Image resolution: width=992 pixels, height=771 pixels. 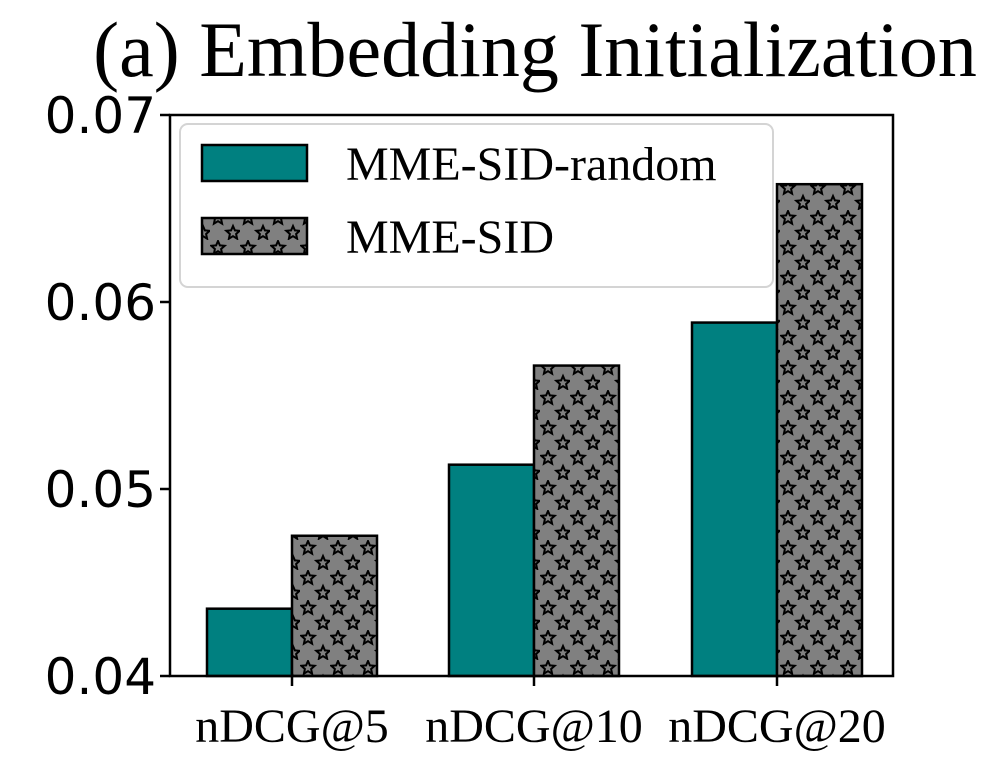 What do you see at coordinates (531, 164) in the screenshot?
I see `legend-label-mme-sid-random: MME-SID-random` at bounding box center [531, 164].